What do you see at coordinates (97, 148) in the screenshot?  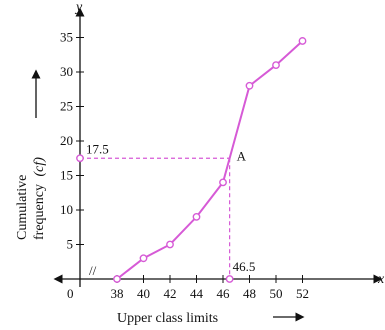 I see `median-y-label: 17.5` at bounding box center [97, 148].